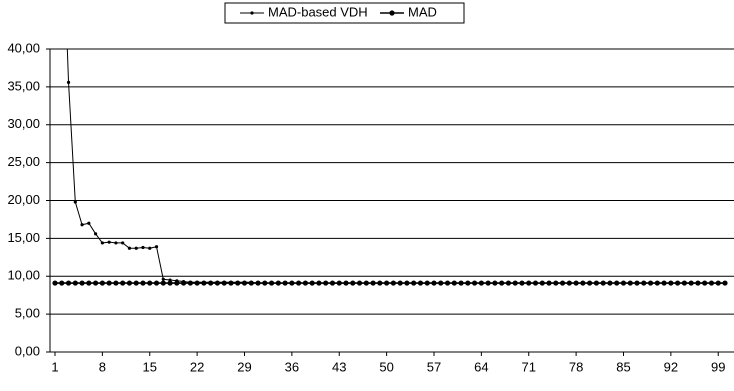 Image resolution: width=734 pixels, height=391 pixels. Describe the element at coordinates (23, 161) in the screenshot. I see `y-tick-label: 25,00` at that location.